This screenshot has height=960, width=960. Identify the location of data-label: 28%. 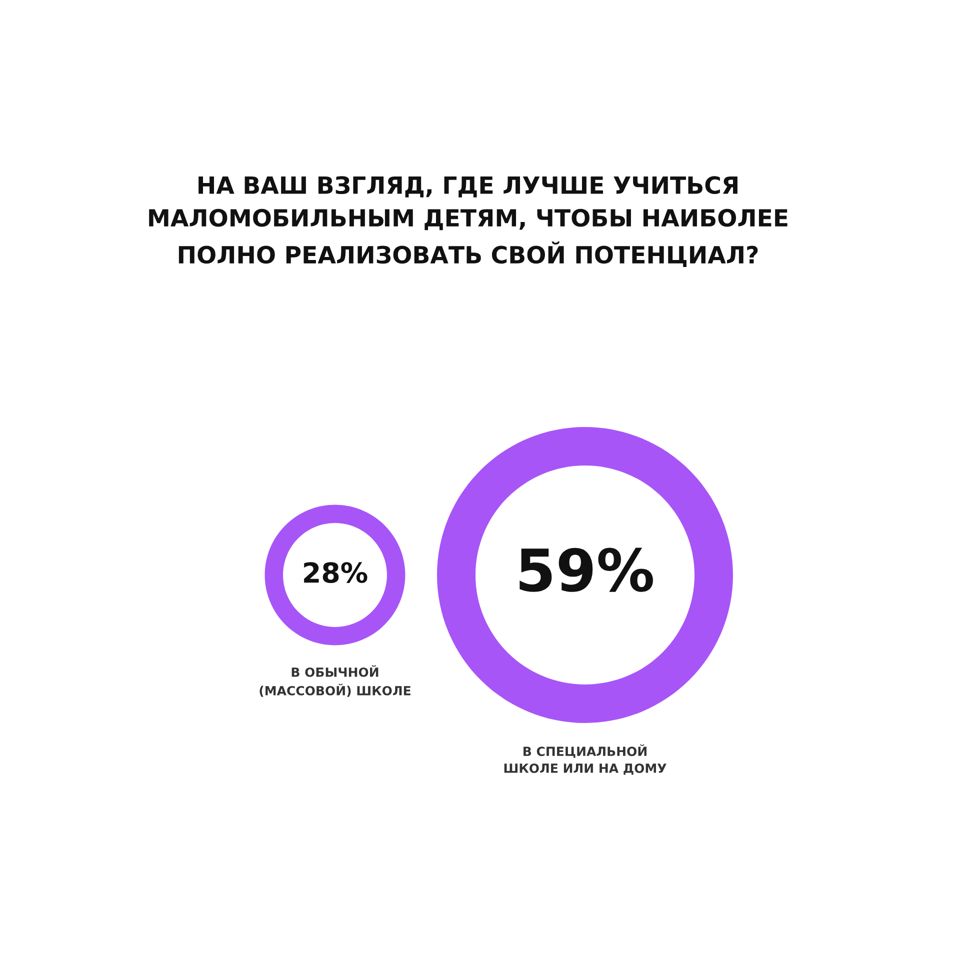
(336, 573).